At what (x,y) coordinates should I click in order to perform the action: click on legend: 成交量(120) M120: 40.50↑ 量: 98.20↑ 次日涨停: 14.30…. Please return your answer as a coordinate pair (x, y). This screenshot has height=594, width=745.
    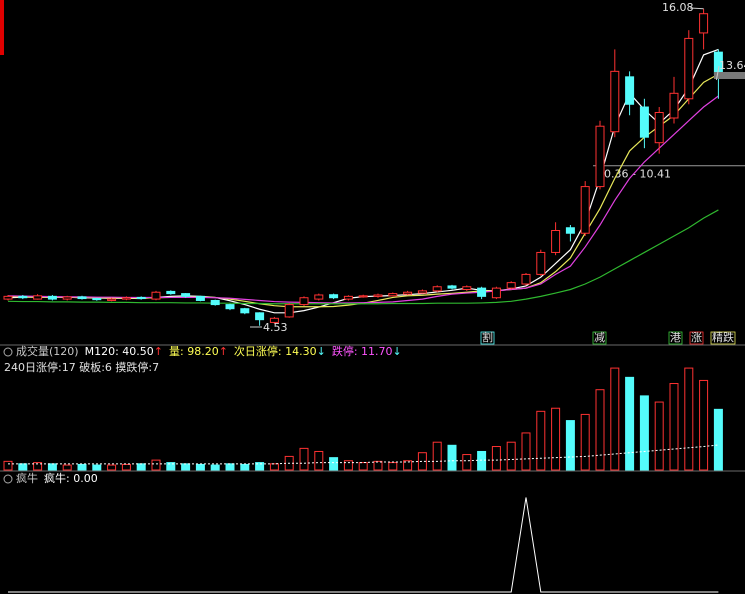
    Looking at the image, I should click on (209, 351).